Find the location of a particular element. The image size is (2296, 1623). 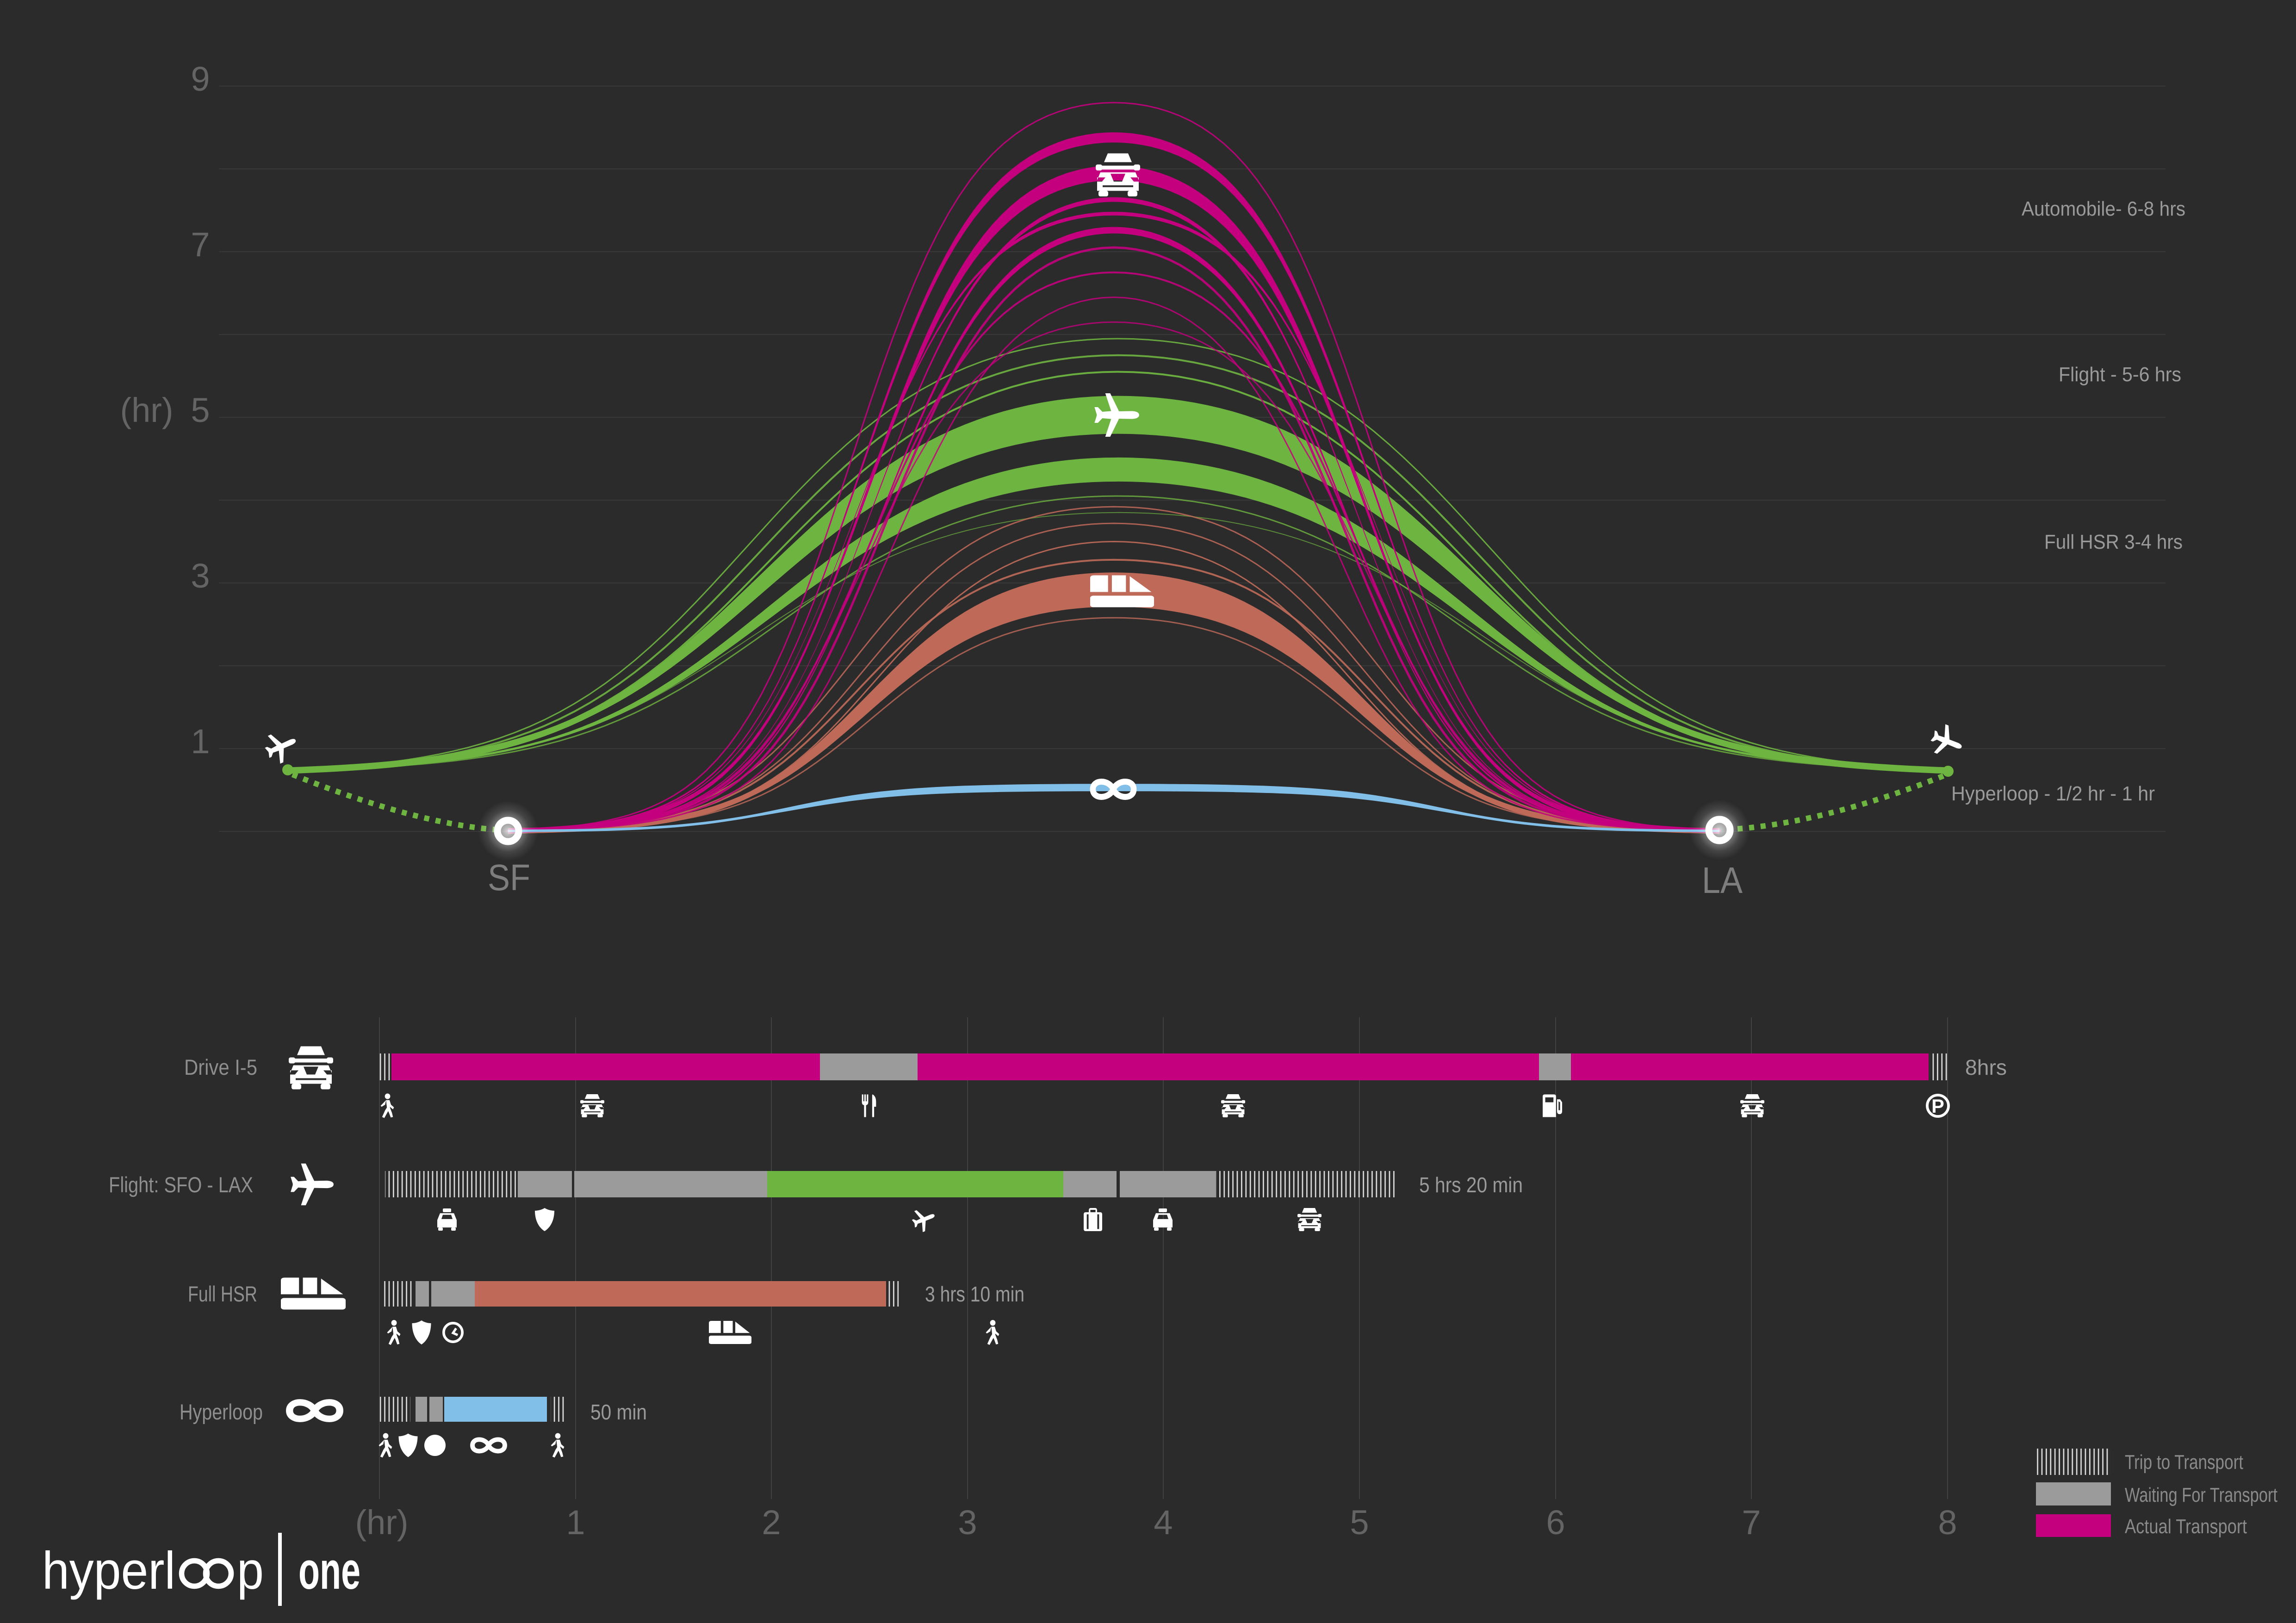

svg-text: Waiting For Transport is located at coordinates (2201, 1495).